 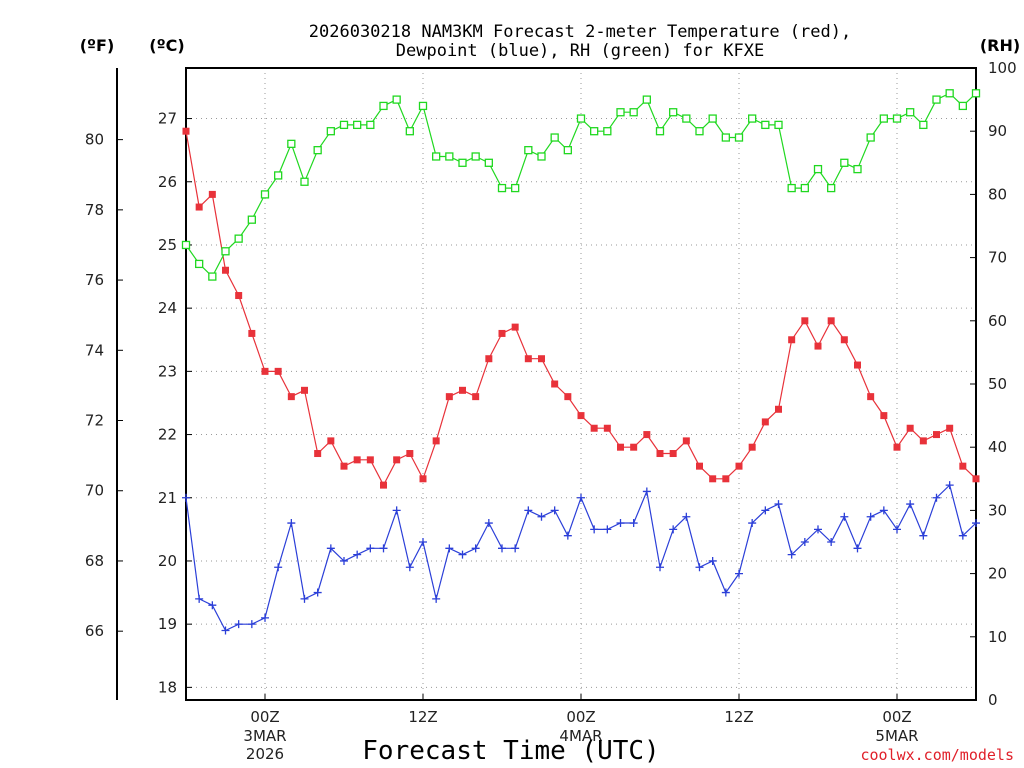 What do you see at coordinates (167, 119) in the screenshot?
I see `celsius-tick-label: 27` at bounding box center [167, 119].